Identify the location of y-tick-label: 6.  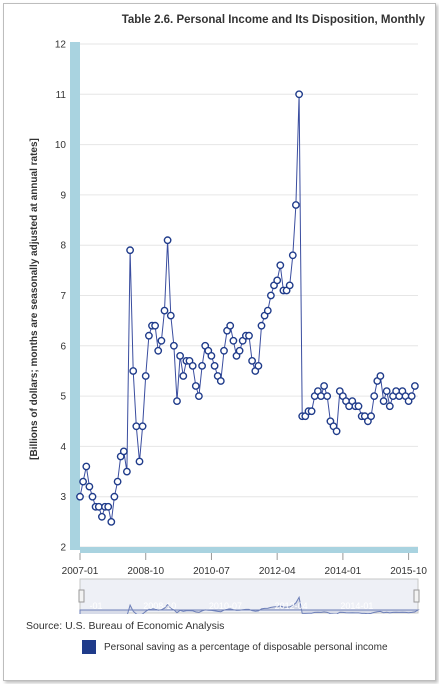
(63, 346).